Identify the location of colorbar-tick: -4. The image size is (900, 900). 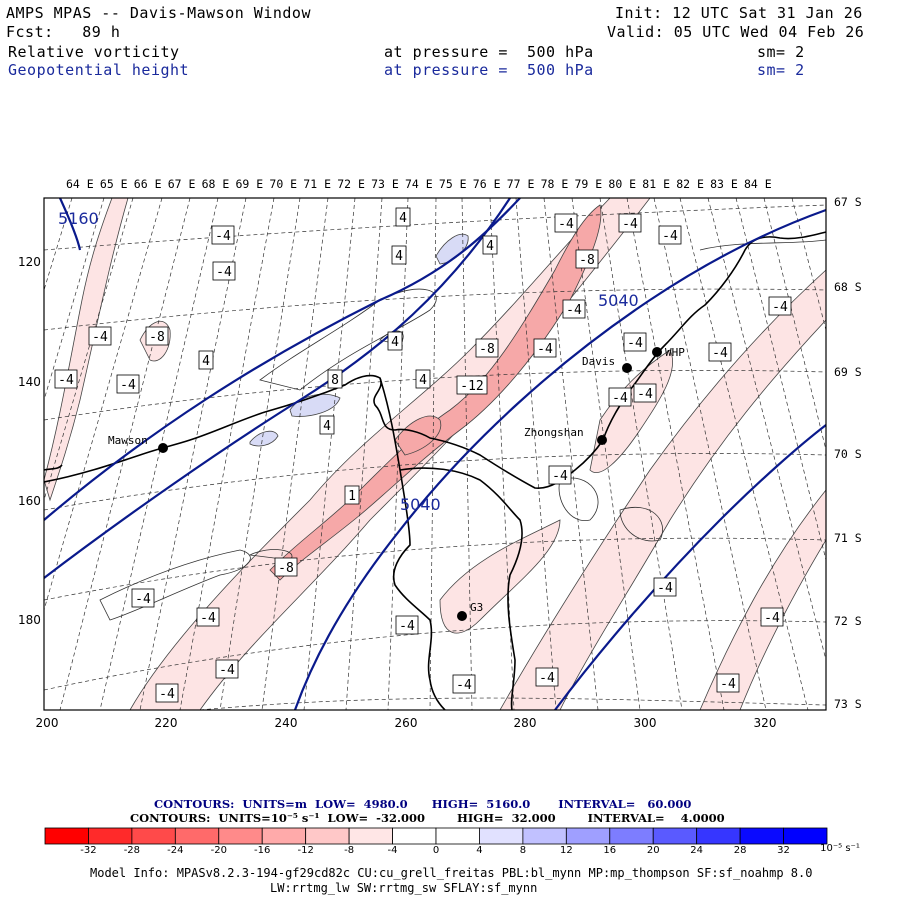
(392, 850).